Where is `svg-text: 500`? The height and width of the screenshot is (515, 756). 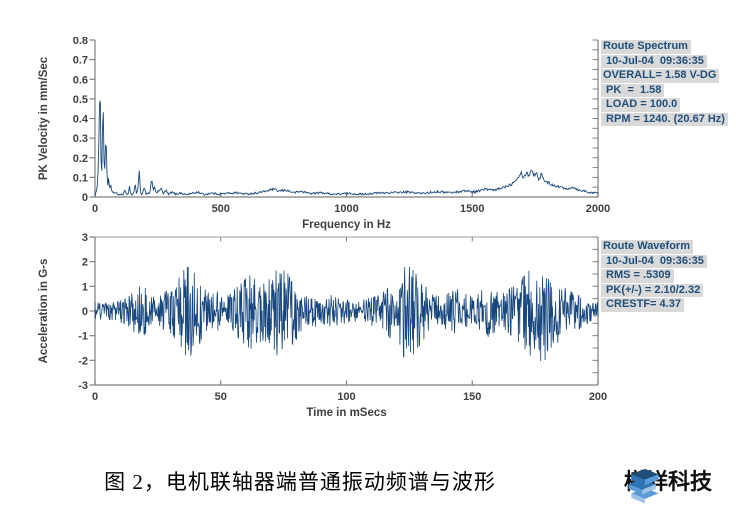
svg-text: 500 is located at coordinates (221, 209).